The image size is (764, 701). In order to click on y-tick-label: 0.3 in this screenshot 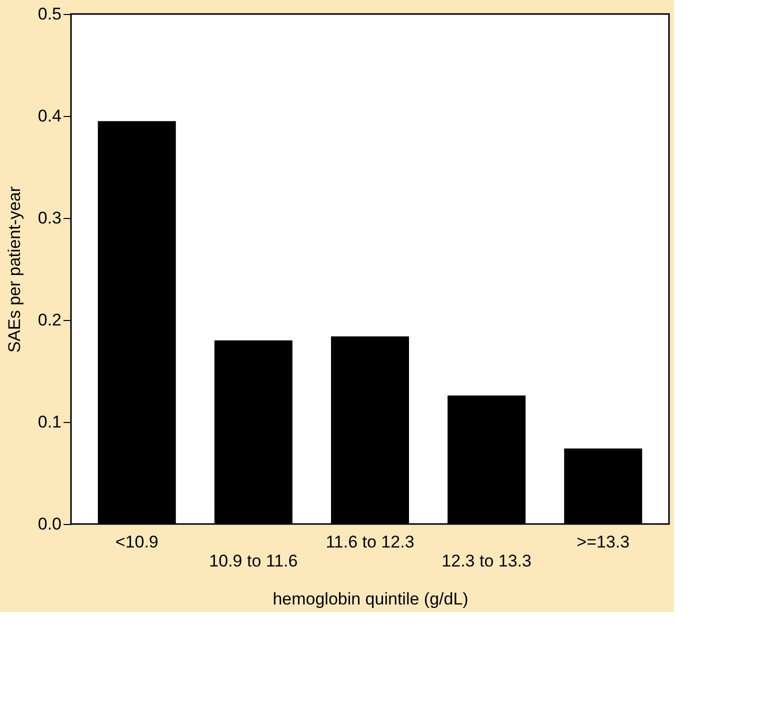, I will do `click(50, 218)`.